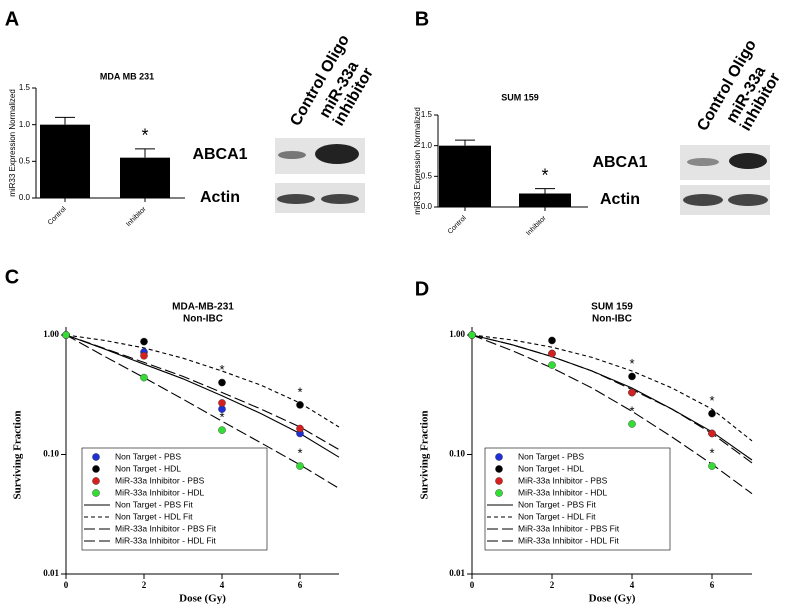 Image resolution: width=800 pixels, height=613 pixels. What do you see at coordinates (422, 19) in the screenshot?
I see `panel-letter: B` at bounding box center [422, 19].